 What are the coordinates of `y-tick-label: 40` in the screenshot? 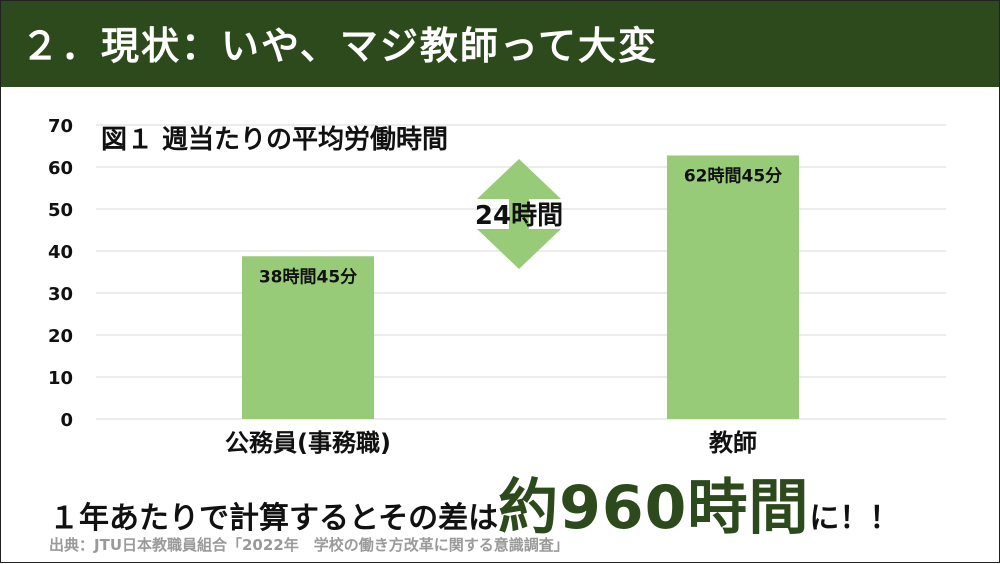 It's located at (60, 252).